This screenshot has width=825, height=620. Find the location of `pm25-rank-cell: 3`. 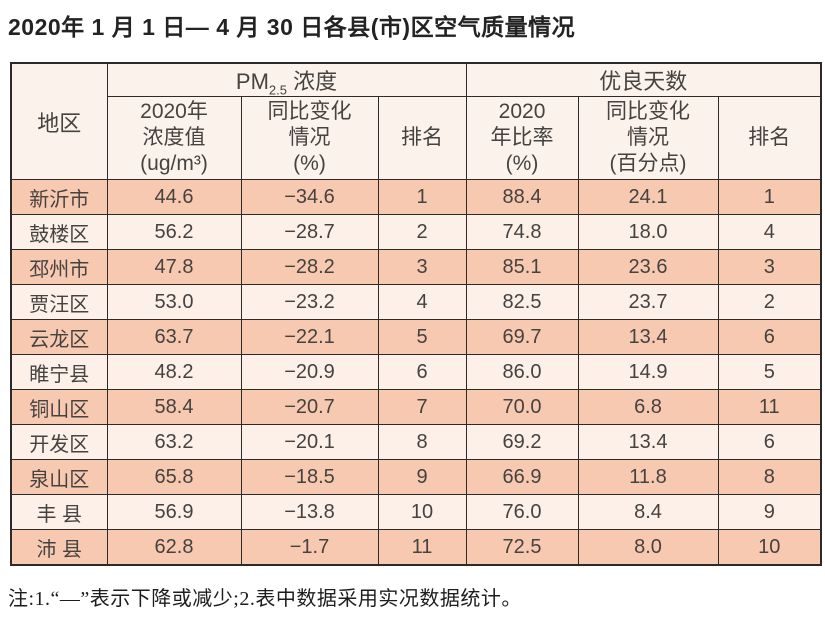

pm25-rank-cell: 3 is located at coordinates (422, 267).